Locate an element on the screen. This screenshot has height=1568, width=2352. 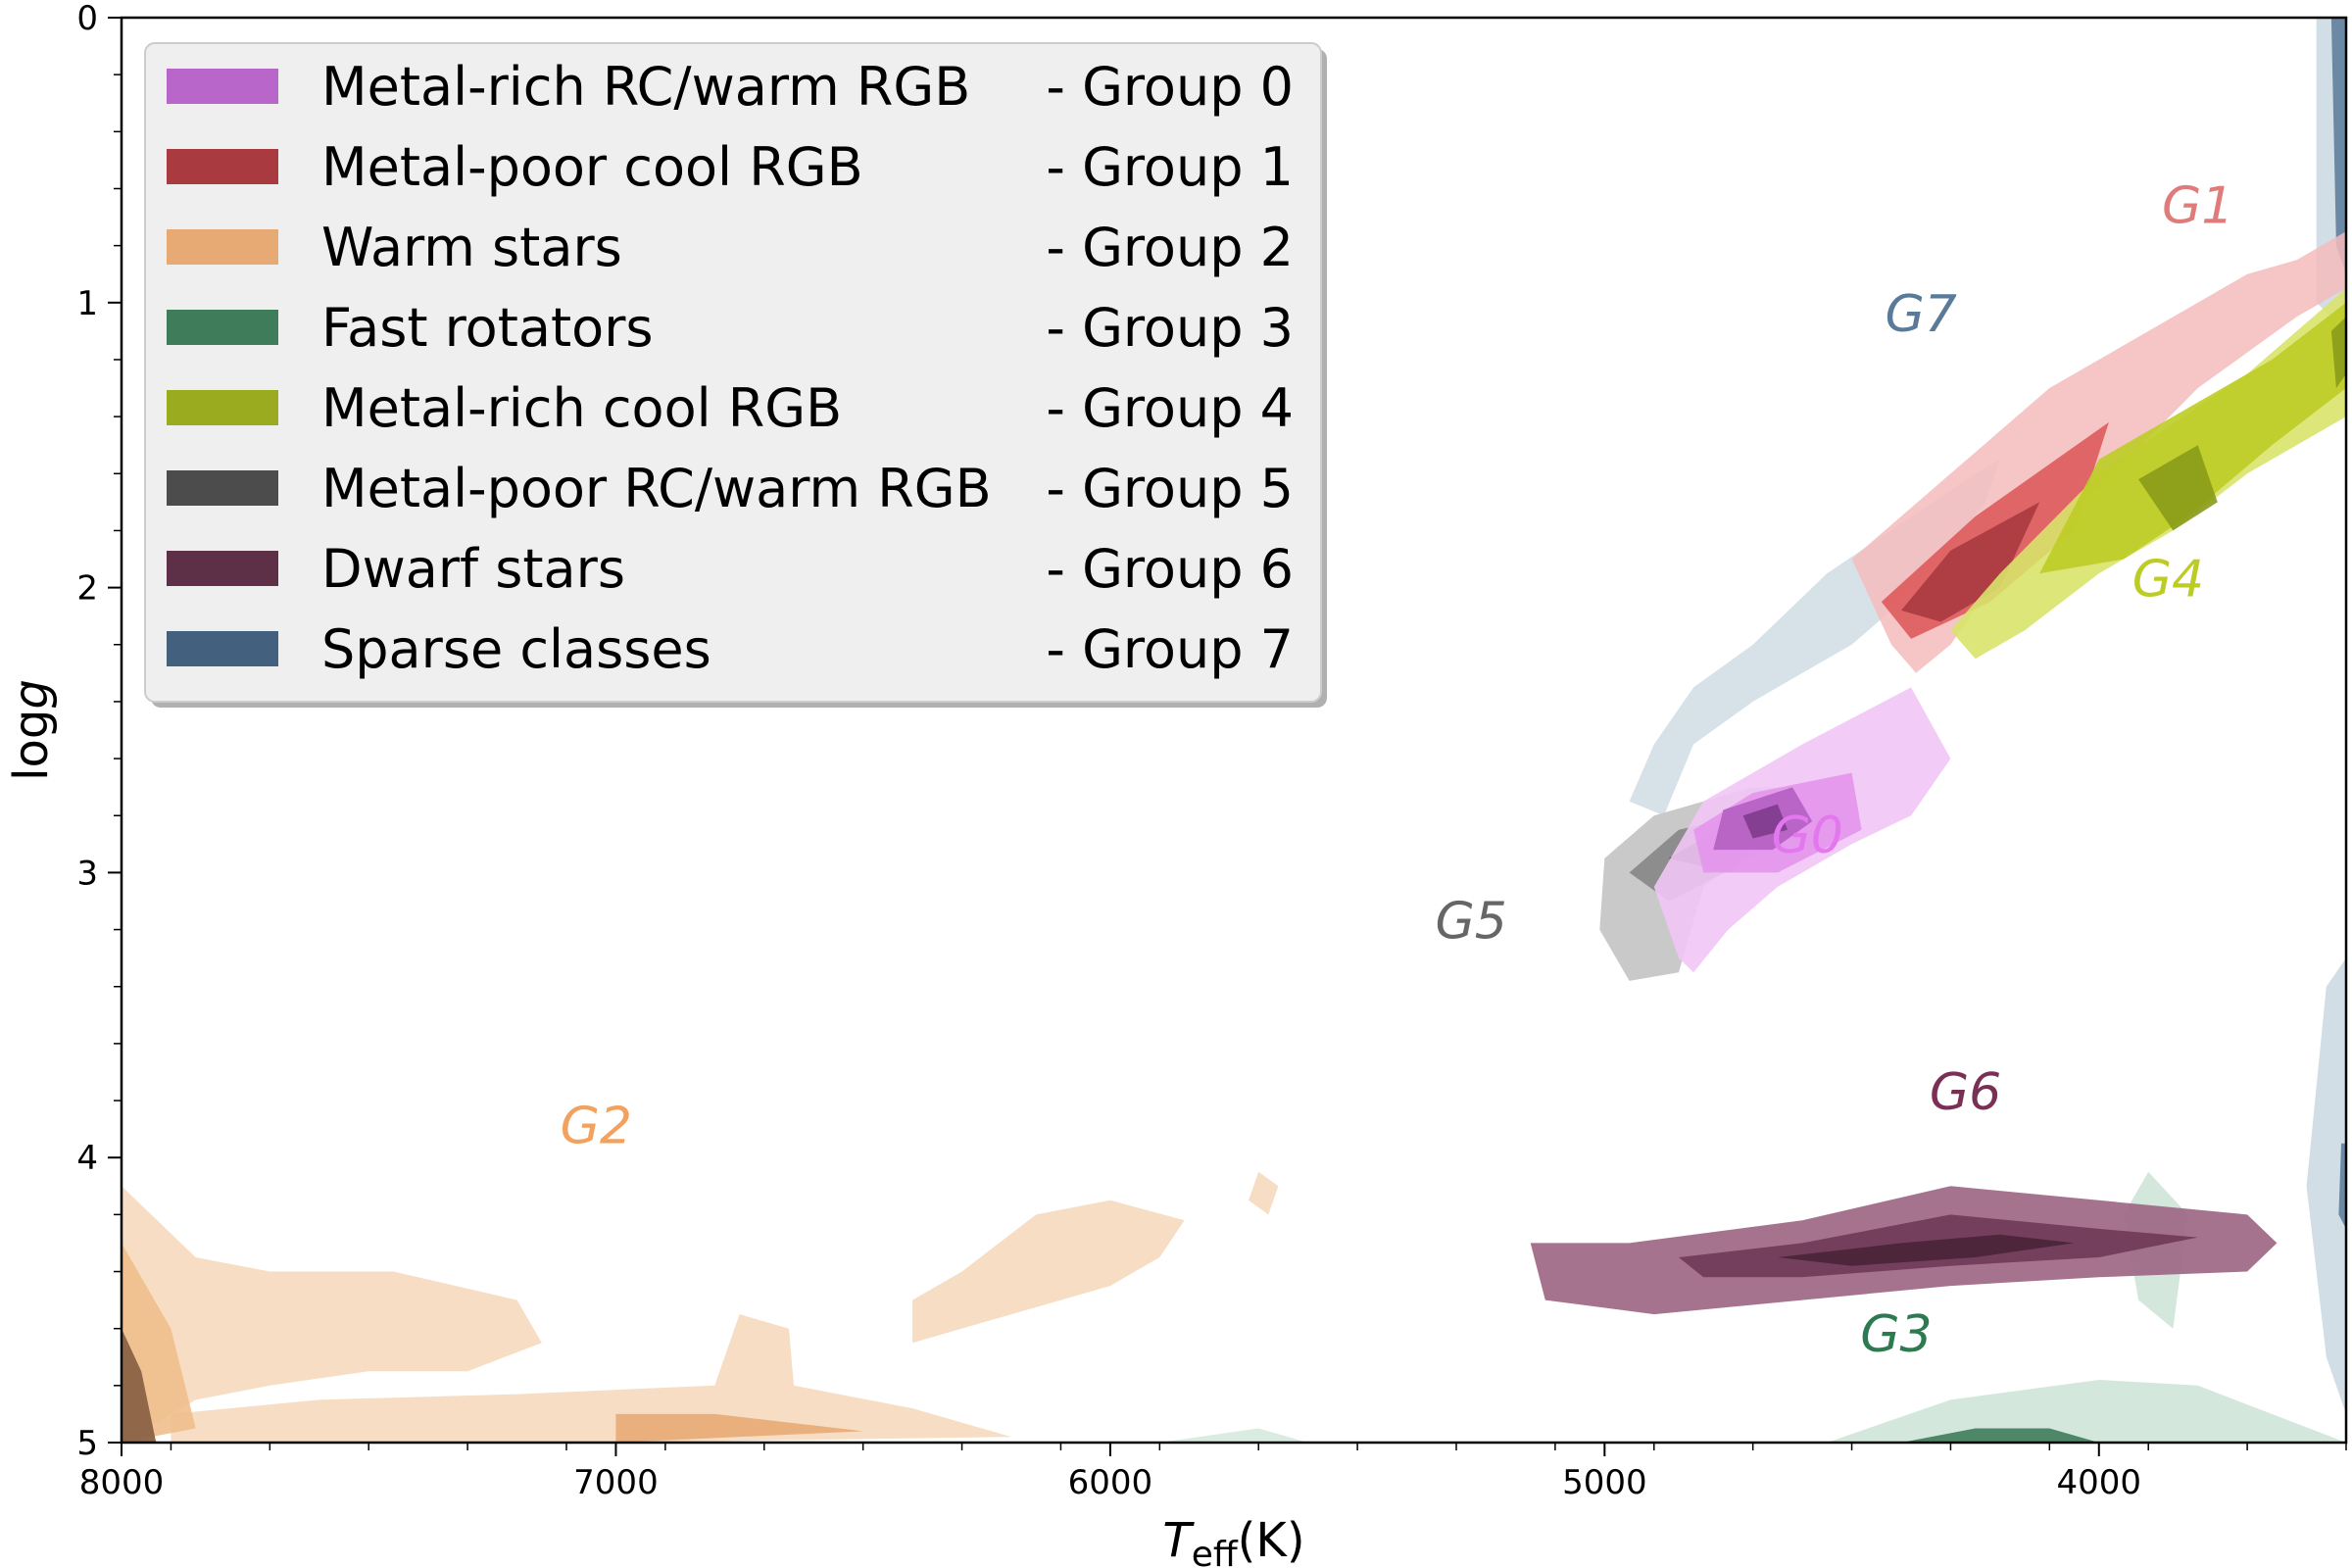
legend-label-group-3: Fast rotators is located at coordinates (487, 328).